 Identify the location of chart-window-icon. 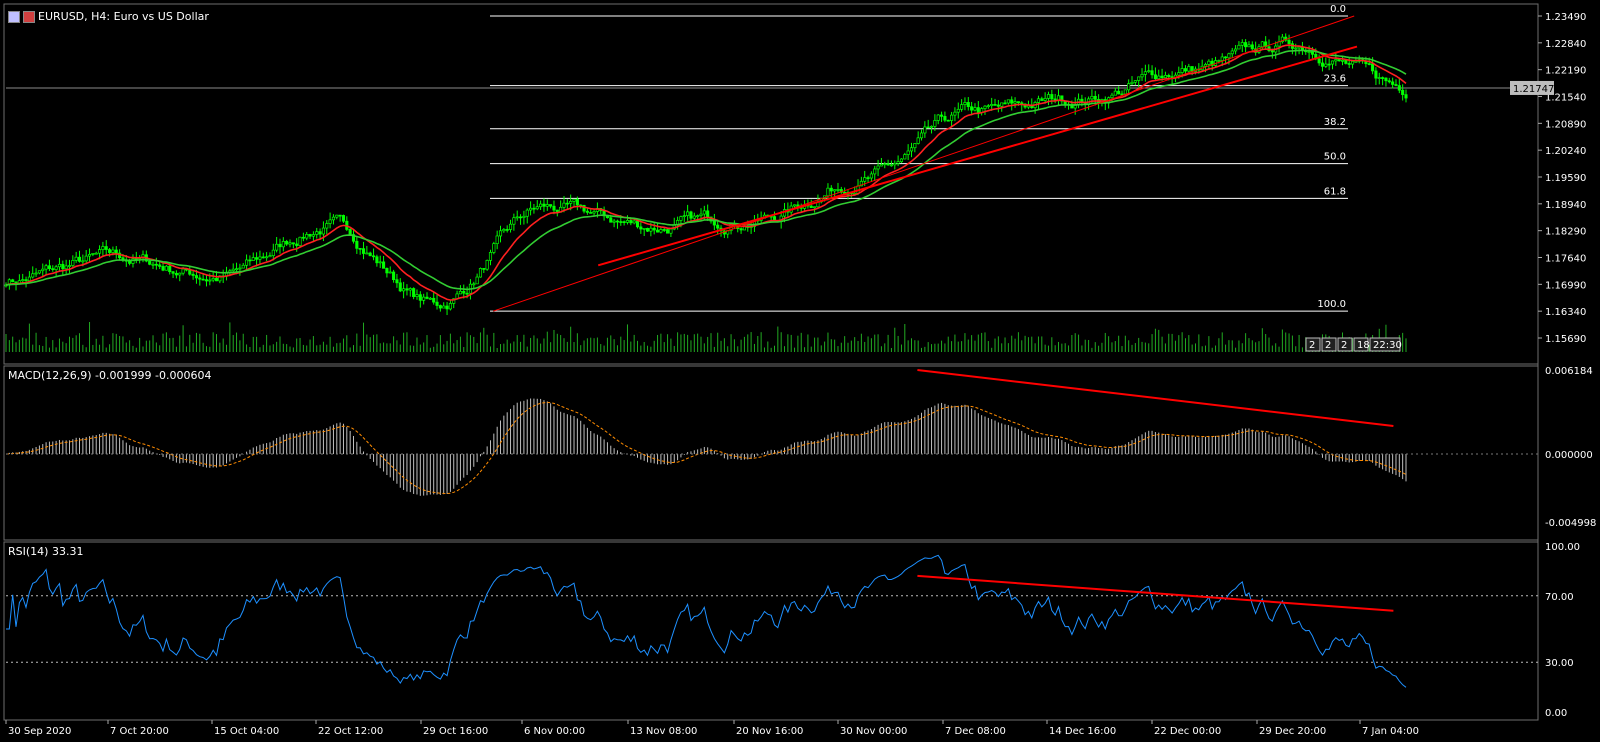
(14, 17).